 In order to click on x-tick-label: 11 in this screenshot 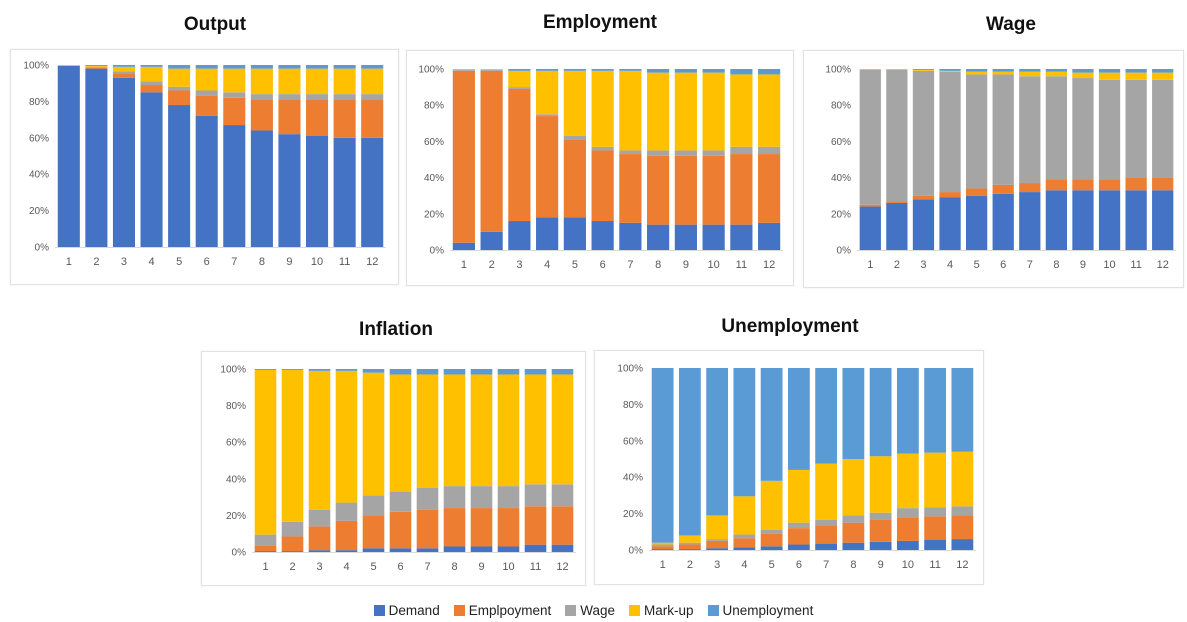, I will do `click(1135, 265)`.